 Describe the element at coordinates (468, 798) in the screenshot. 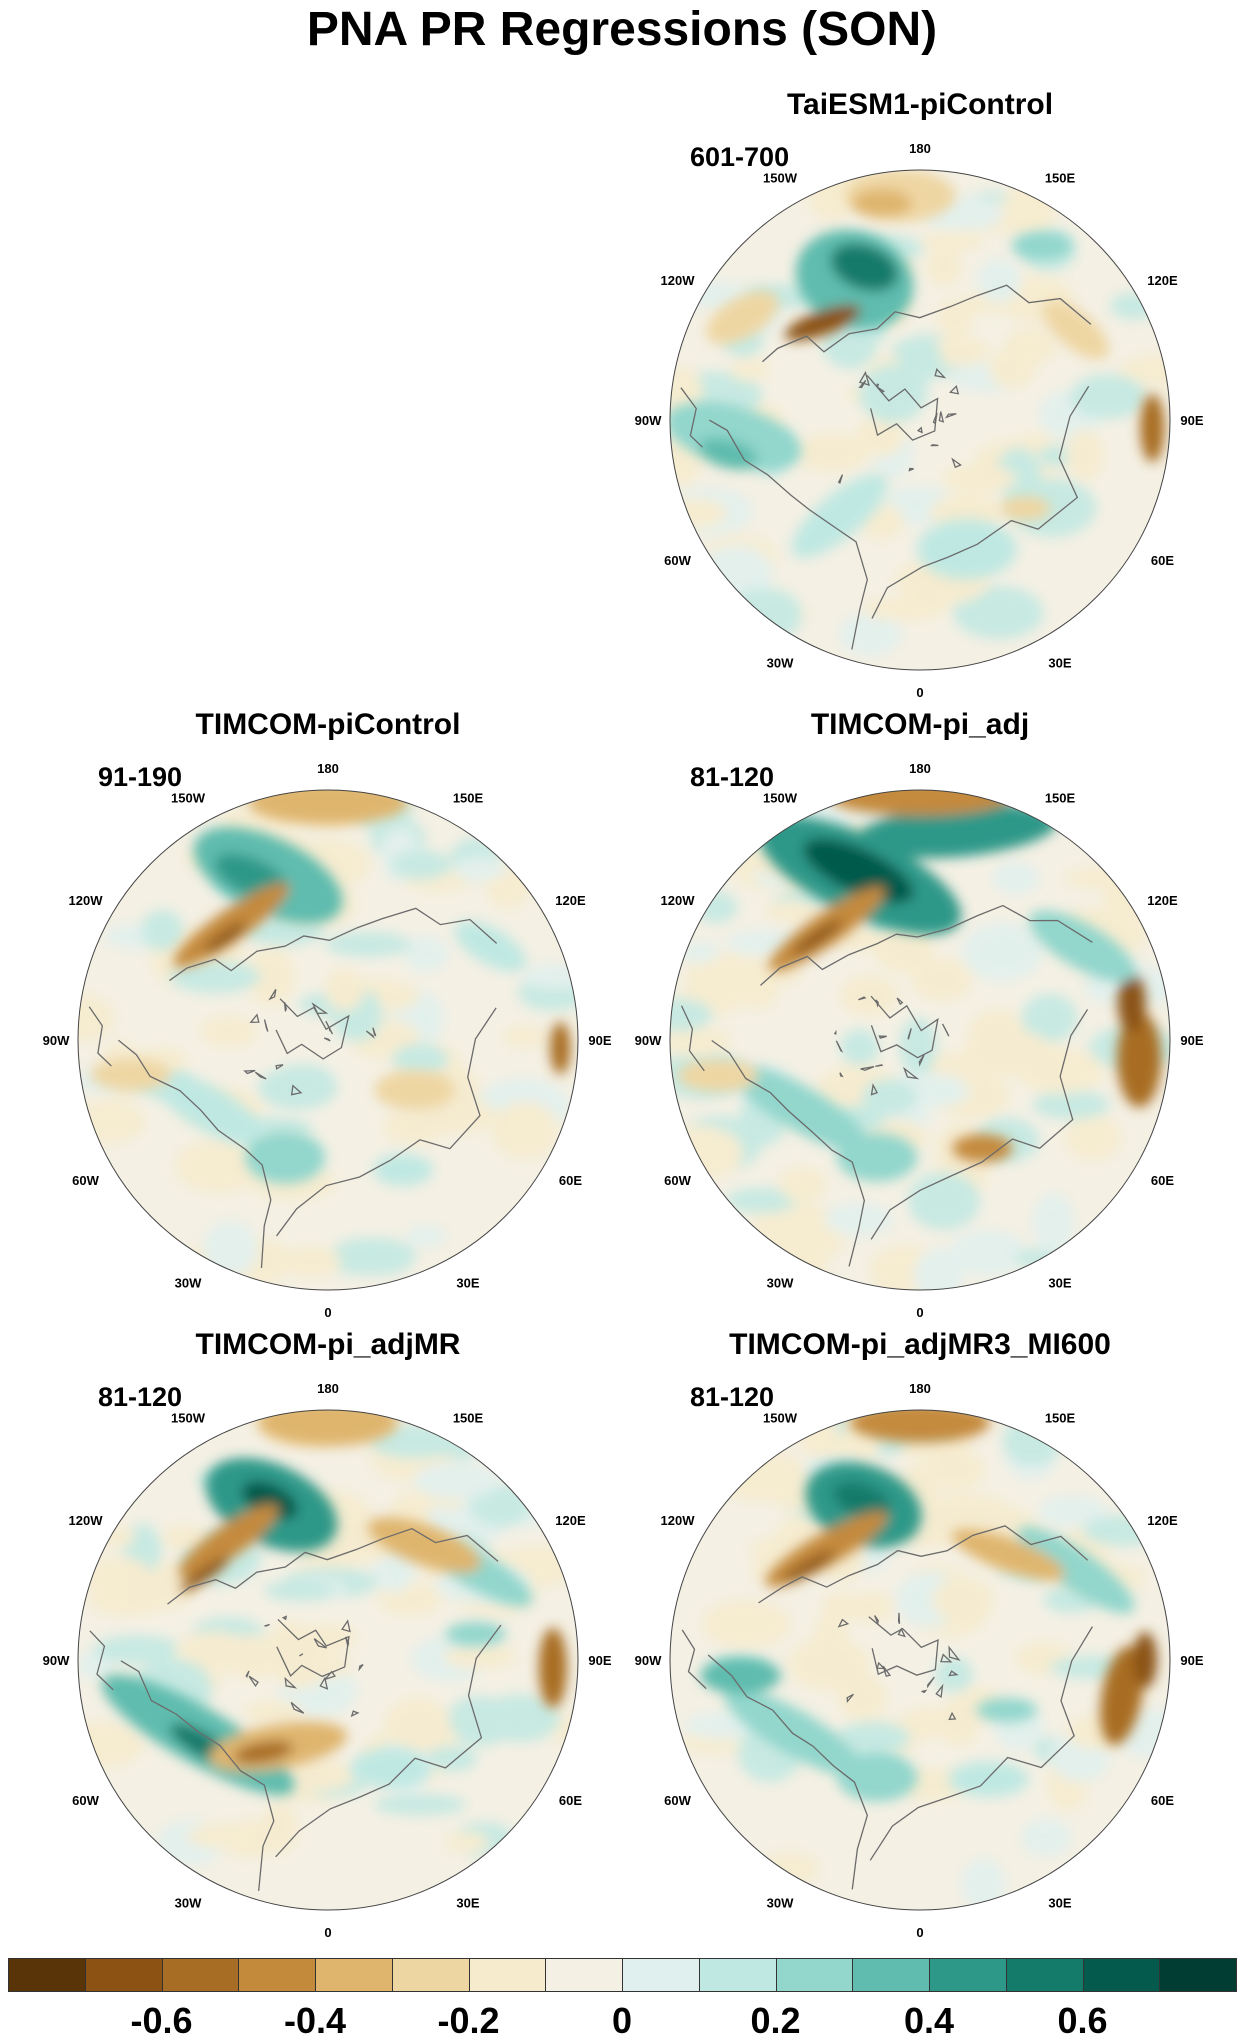

I see `longitude-label: 150E` at that location.